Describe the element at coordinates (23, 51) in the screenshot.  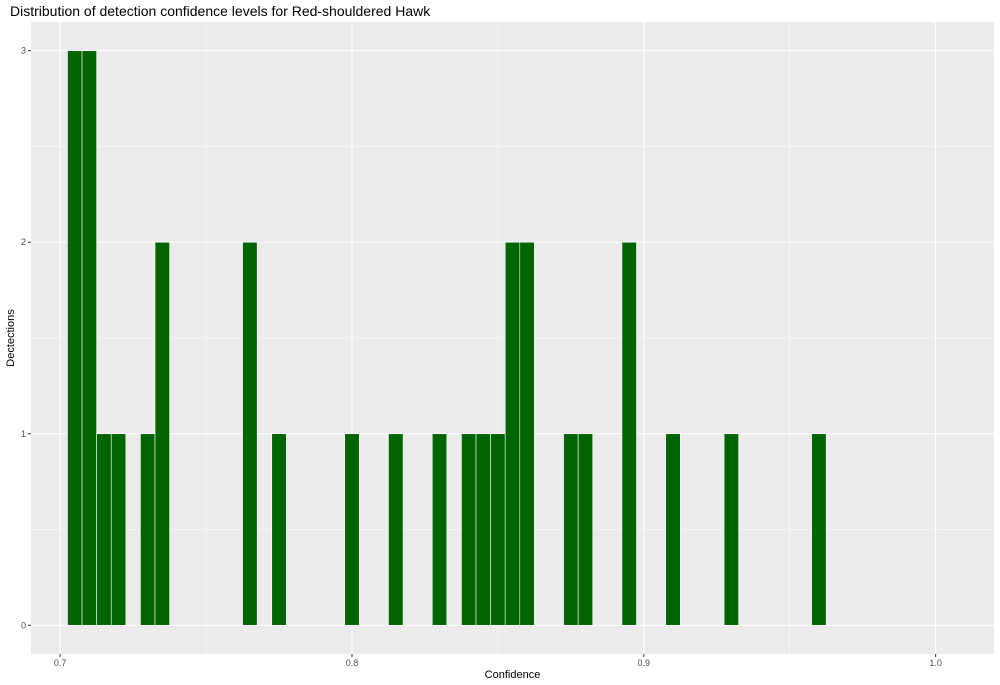
I see `y-tick-label: 3` at that location.